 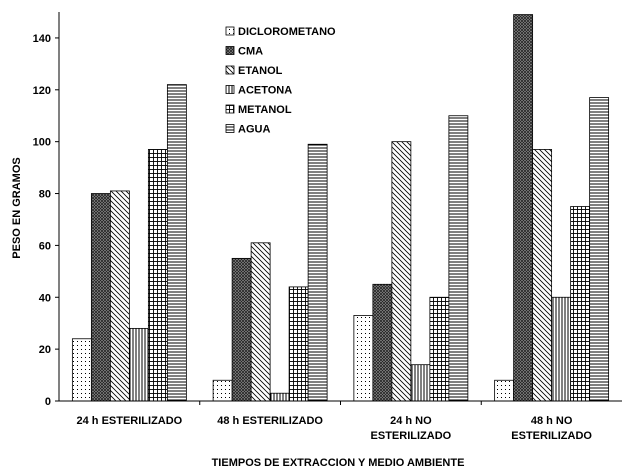 What do you see at coordinates (270, 421) in the screenshot?
I see `x-tick-label: 48 h ESTERILIZADO` at bounding box center [270, 421].